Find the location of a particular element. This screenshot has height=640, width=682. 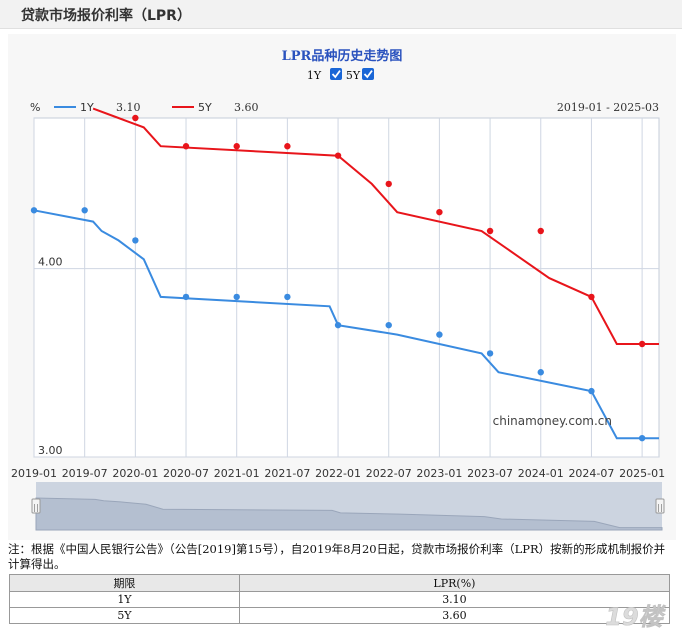

toggle-5y-label: 5Y is located at coordinates (353, 75).